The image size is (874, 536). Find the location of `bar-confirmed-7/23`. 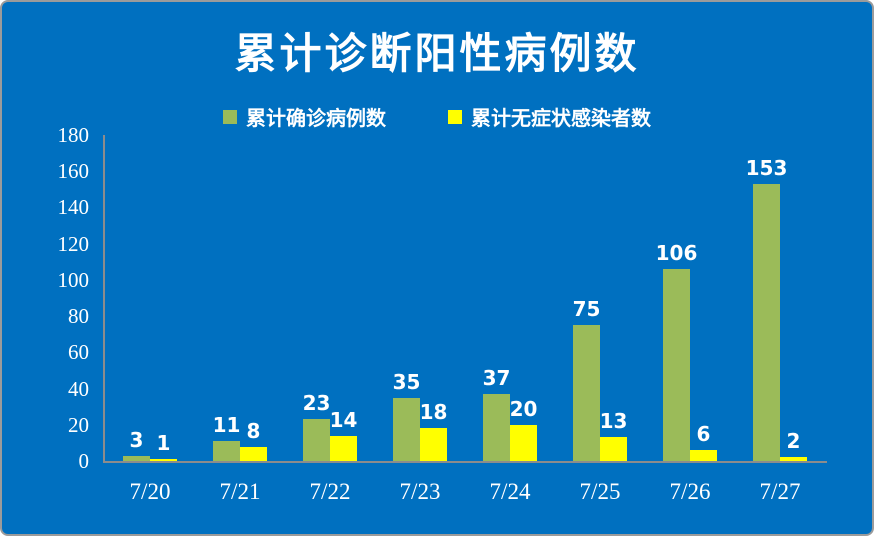

bar-confirmed-7/23 is located at coordinates (406, 429).